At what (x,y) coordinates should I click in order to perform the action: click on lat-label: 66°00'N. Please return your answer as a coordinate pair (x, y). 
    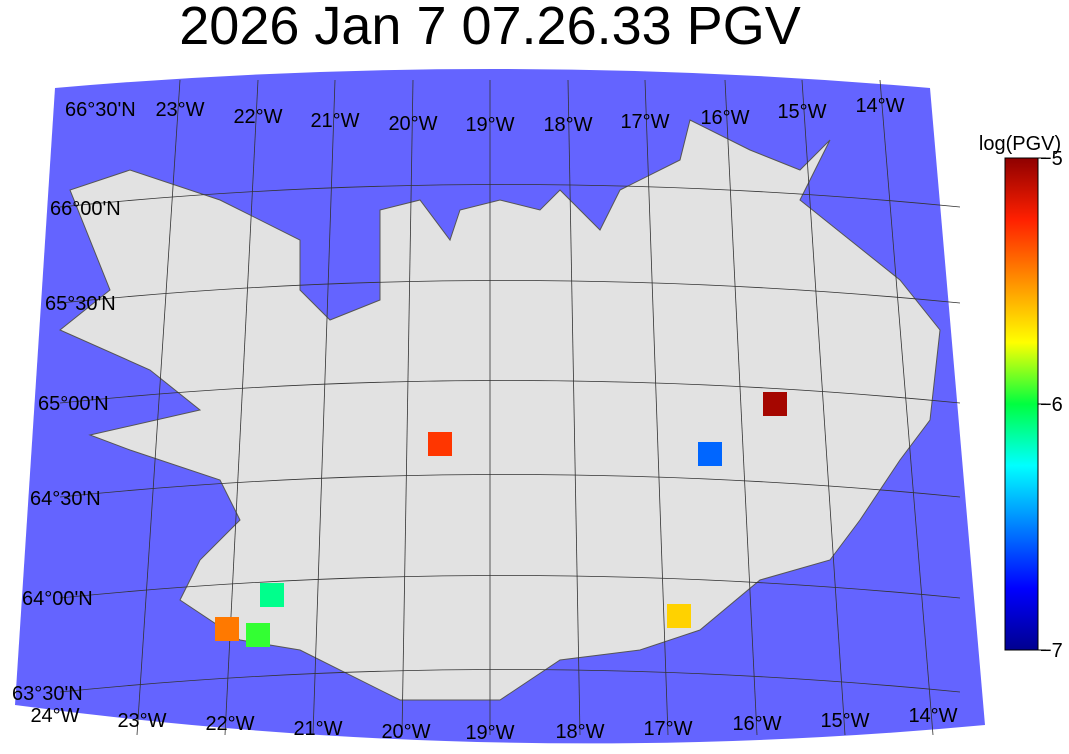
    Looking at the image, I should click on (85, 209).